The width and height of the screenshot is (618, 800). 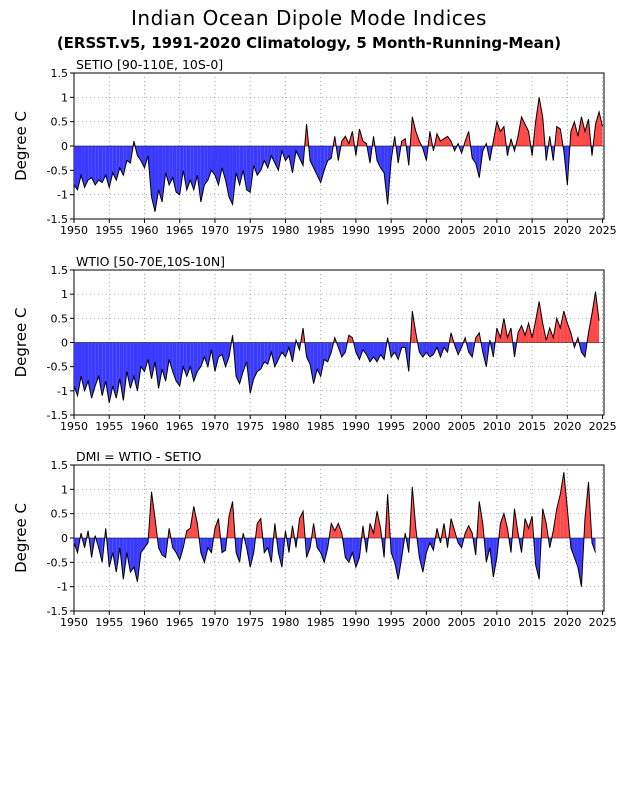 I want to click on y-tick-label: -0.5, so click(x=57, y=562).